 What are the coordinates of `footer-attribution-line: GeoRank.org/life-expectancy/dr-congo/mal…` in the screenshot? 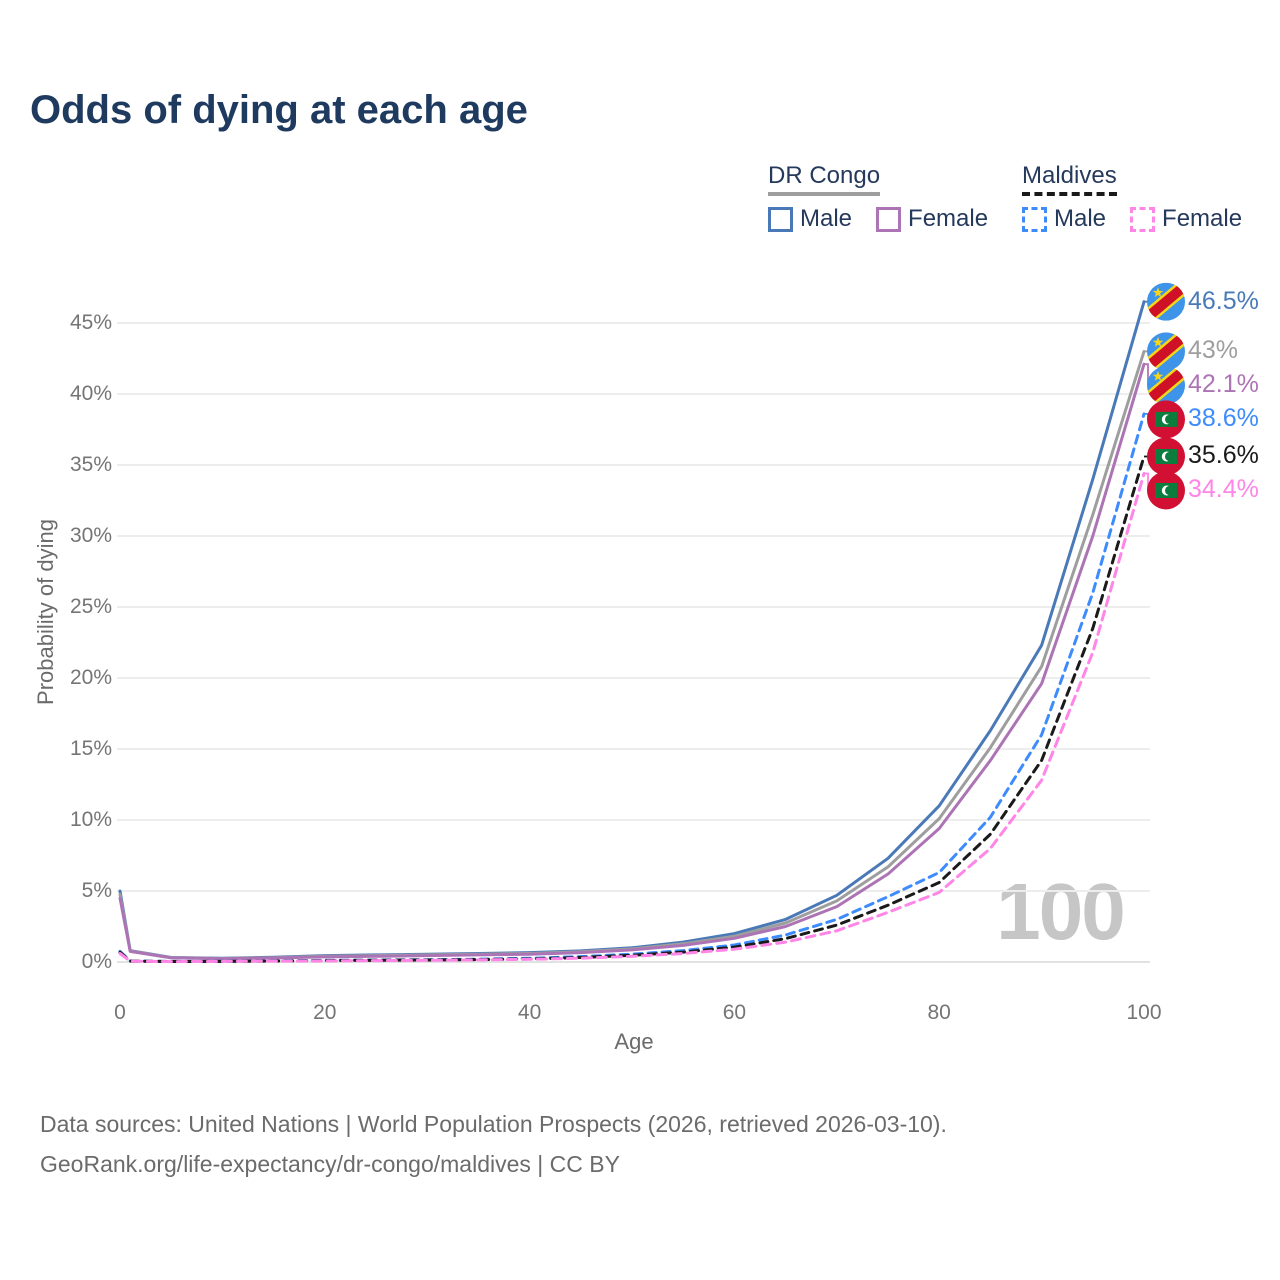 It's located at (330, 1164).